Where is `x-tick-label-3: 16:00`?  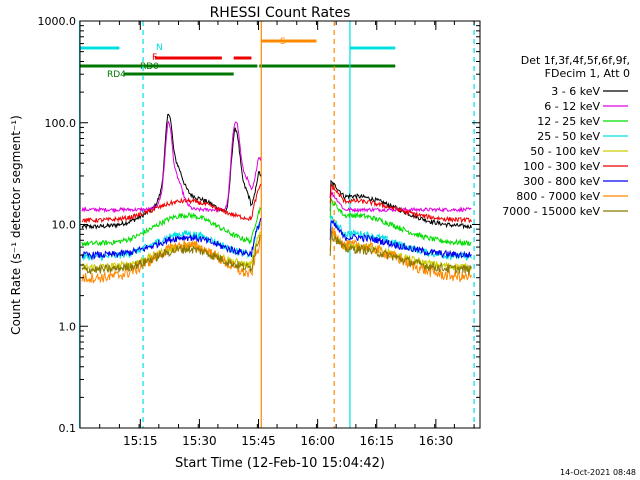 x-tick-label-3: 16:00 is located at coordinates (317, 441).